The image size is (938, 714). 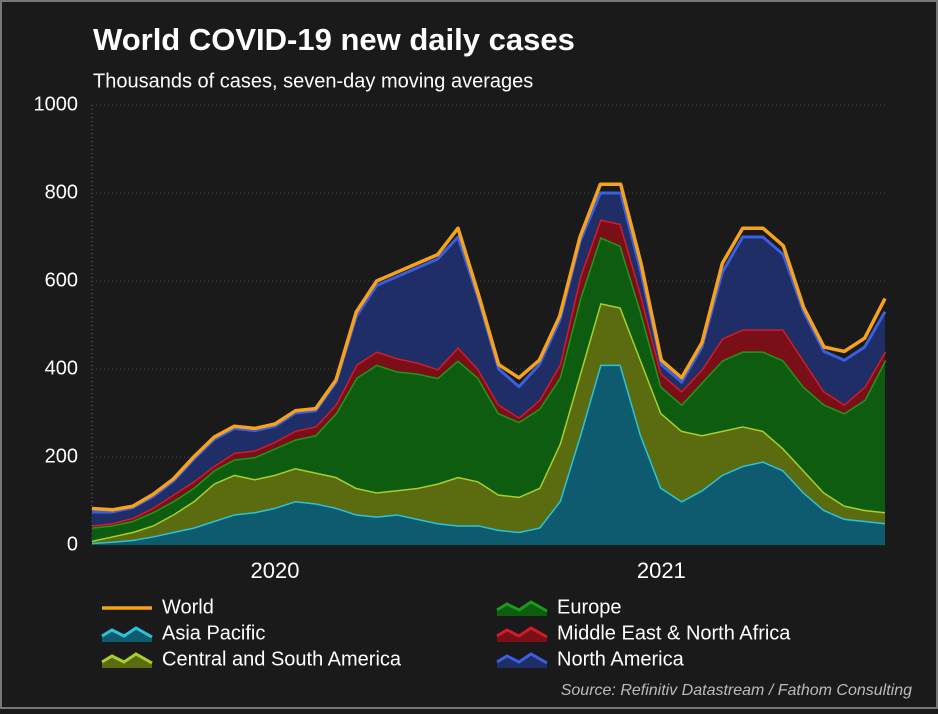 What do you see at coordinates (61, 368) in the screenshot?
I see `y-tick-label: 400` at bounding box center [61, 368].